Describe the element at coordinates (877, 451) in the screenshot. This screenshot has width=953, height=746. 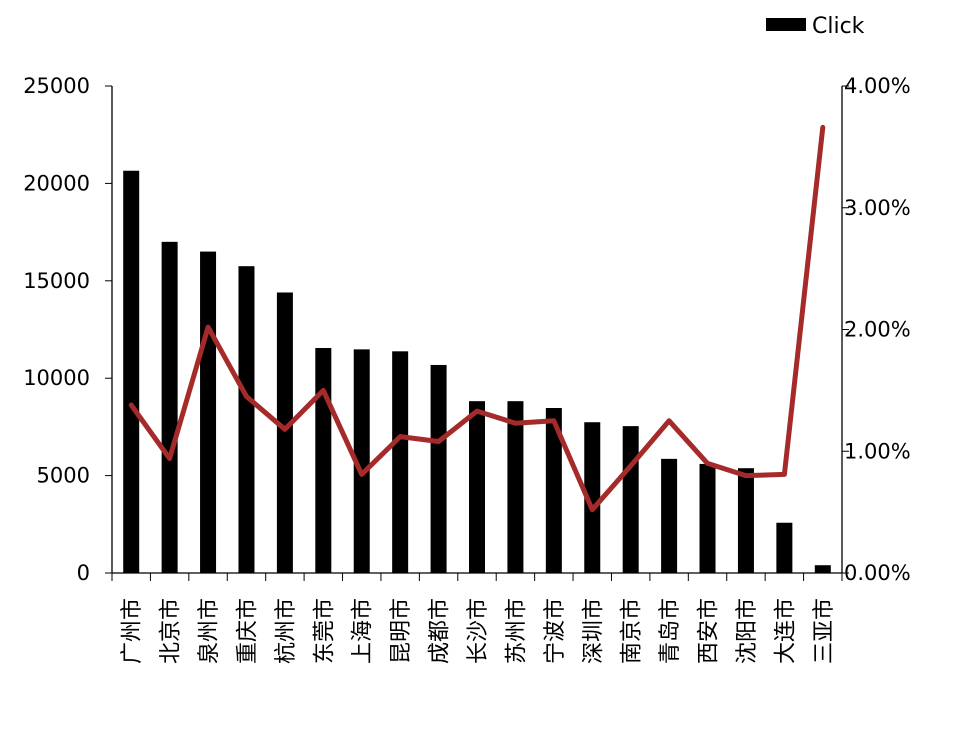
I see `right-tick-label: 1.00%` at that location.